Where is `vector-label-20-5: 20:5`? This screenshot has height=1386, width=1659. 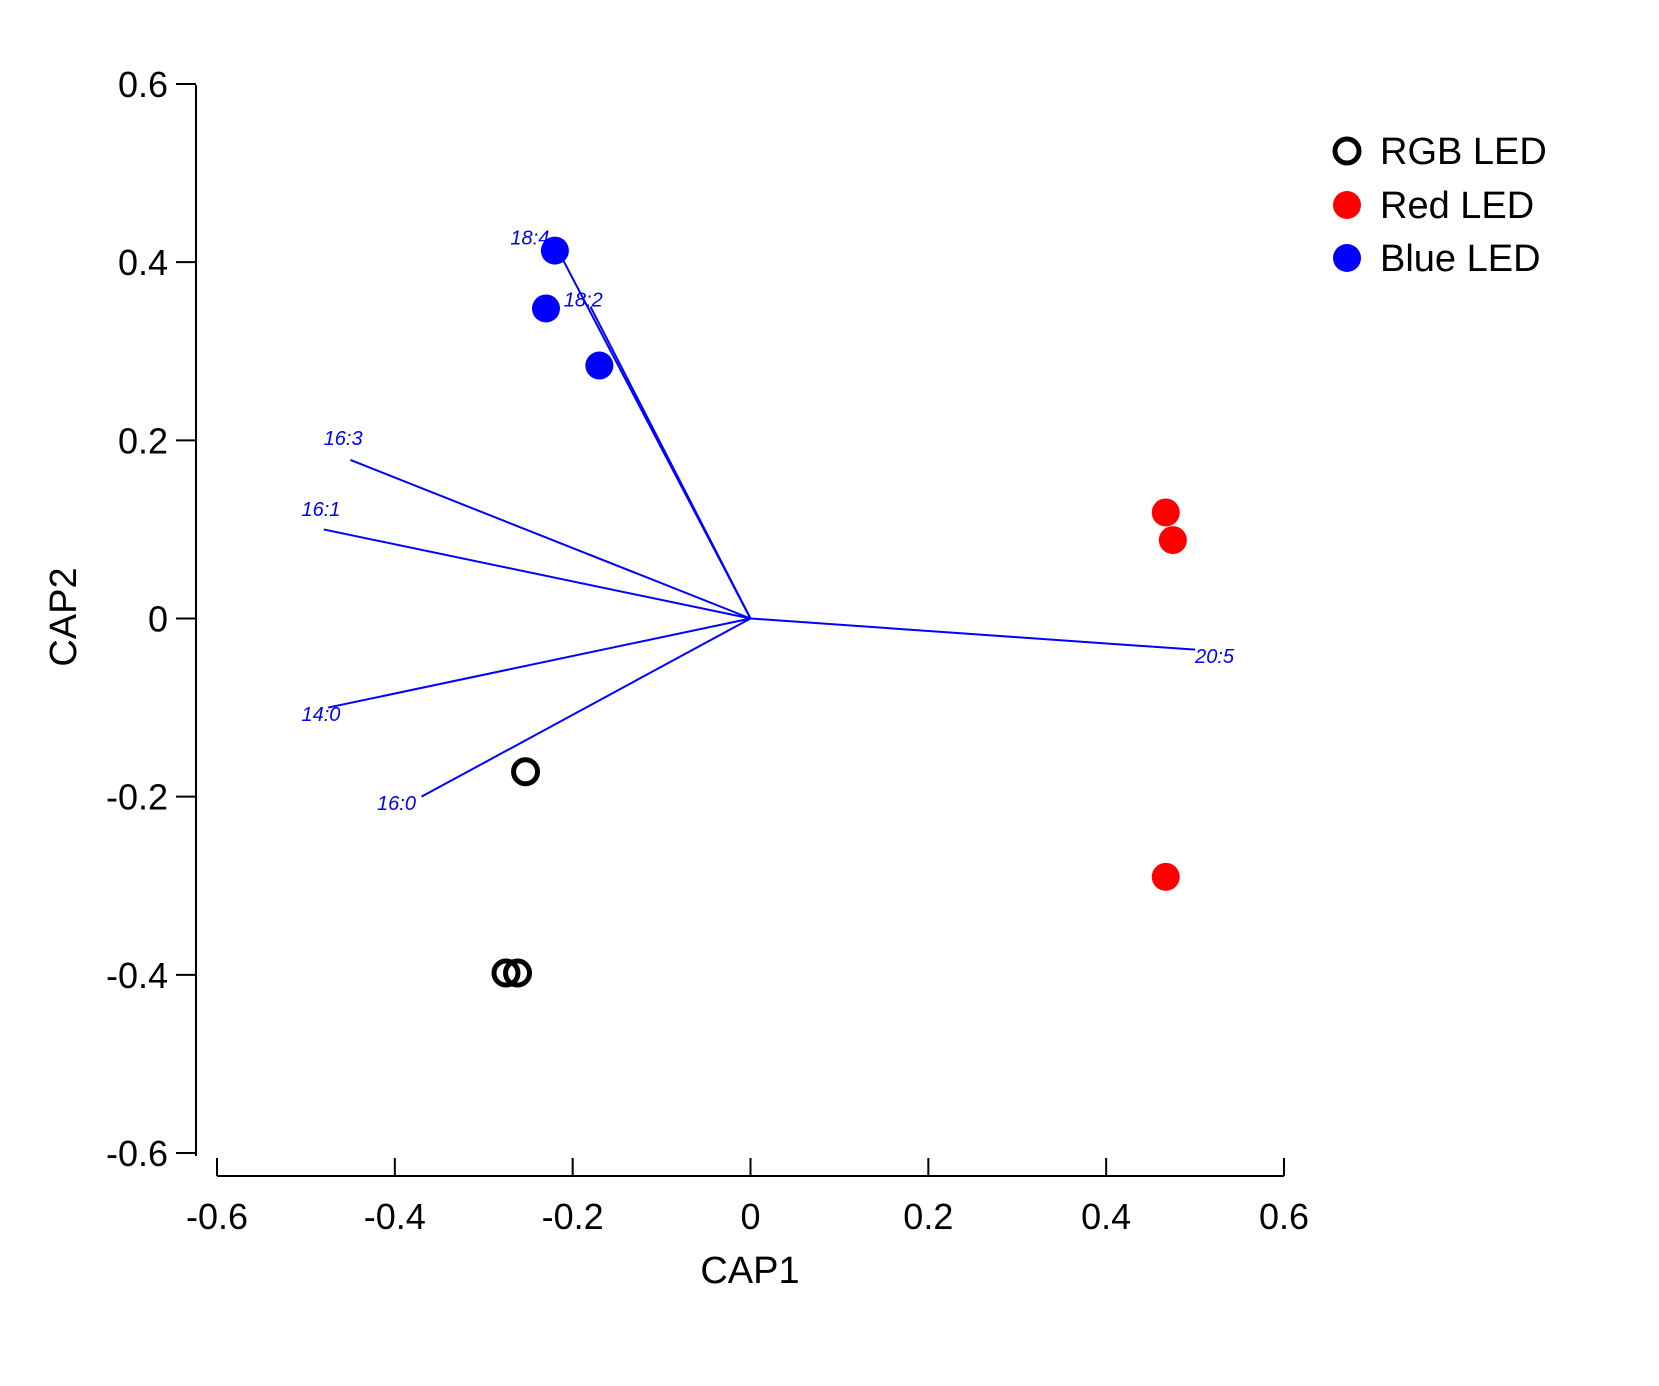
vector-label-20-5: 20:5 is located at coordinates (1214, 657).